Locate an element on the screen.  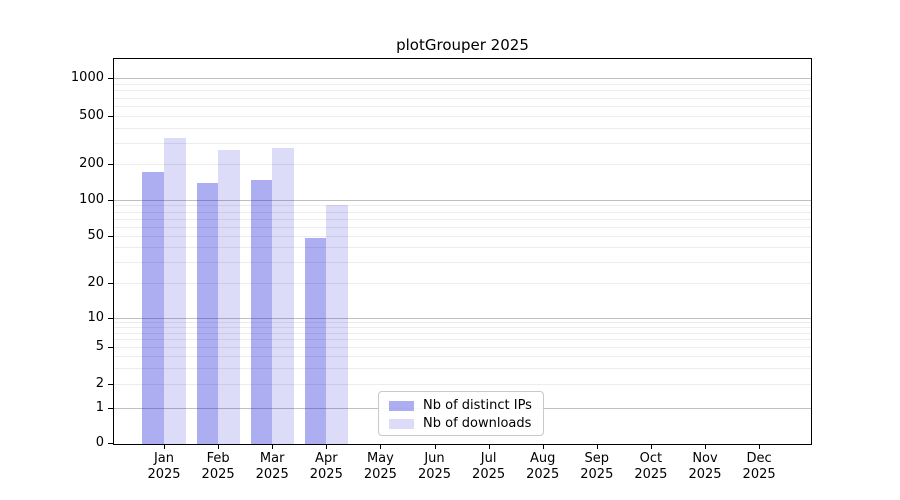
x-tick-label: Aug 2025 is located at coordinates (543, 467).